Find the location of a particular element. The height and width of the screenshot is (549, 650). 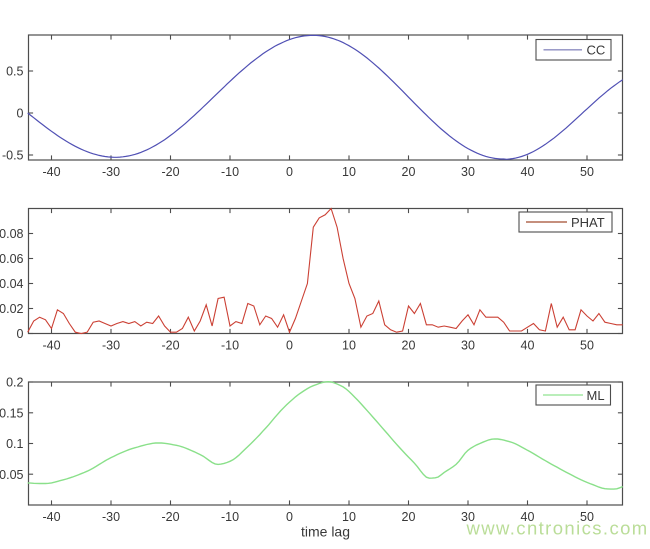

svg-text: 0.05 is located at coordinates (12, 475).